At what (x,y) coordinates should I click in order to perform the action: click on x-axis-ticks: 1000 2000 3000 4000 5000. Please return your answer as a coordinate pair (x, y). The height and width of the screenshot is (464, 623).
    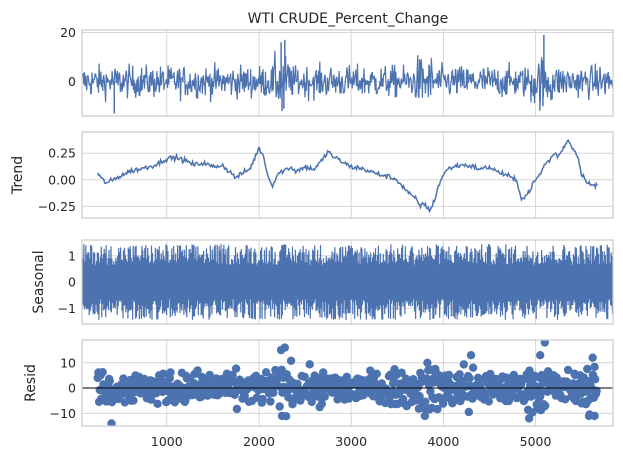
    Looking at the image, I should click on (351, 441).